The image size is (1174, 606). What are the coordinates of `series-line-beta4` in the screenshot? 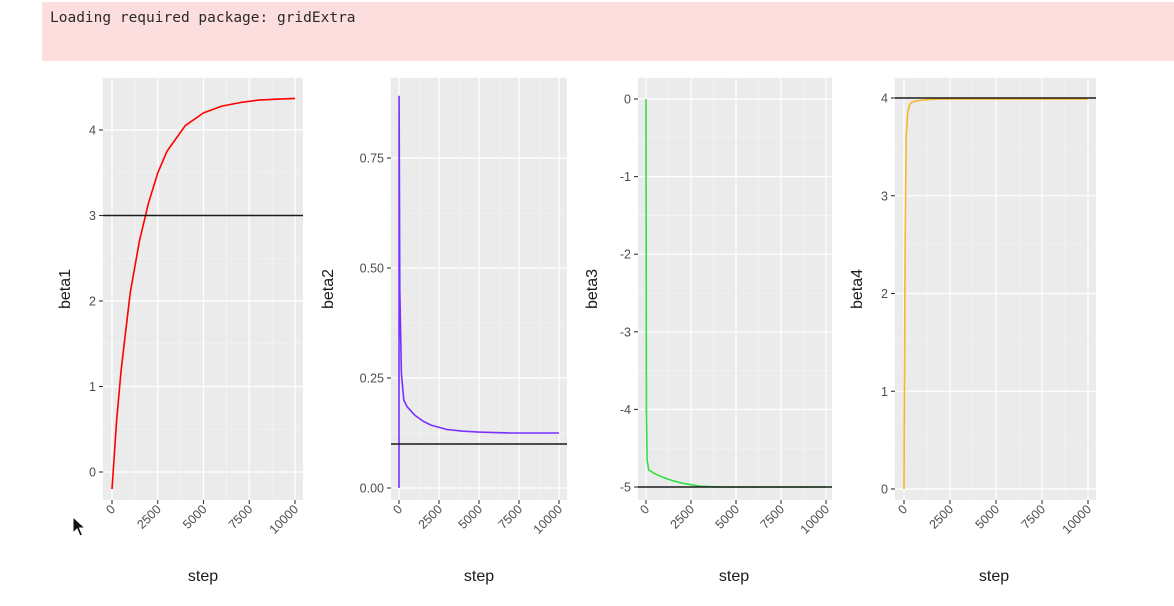 It's located at (995, 294).